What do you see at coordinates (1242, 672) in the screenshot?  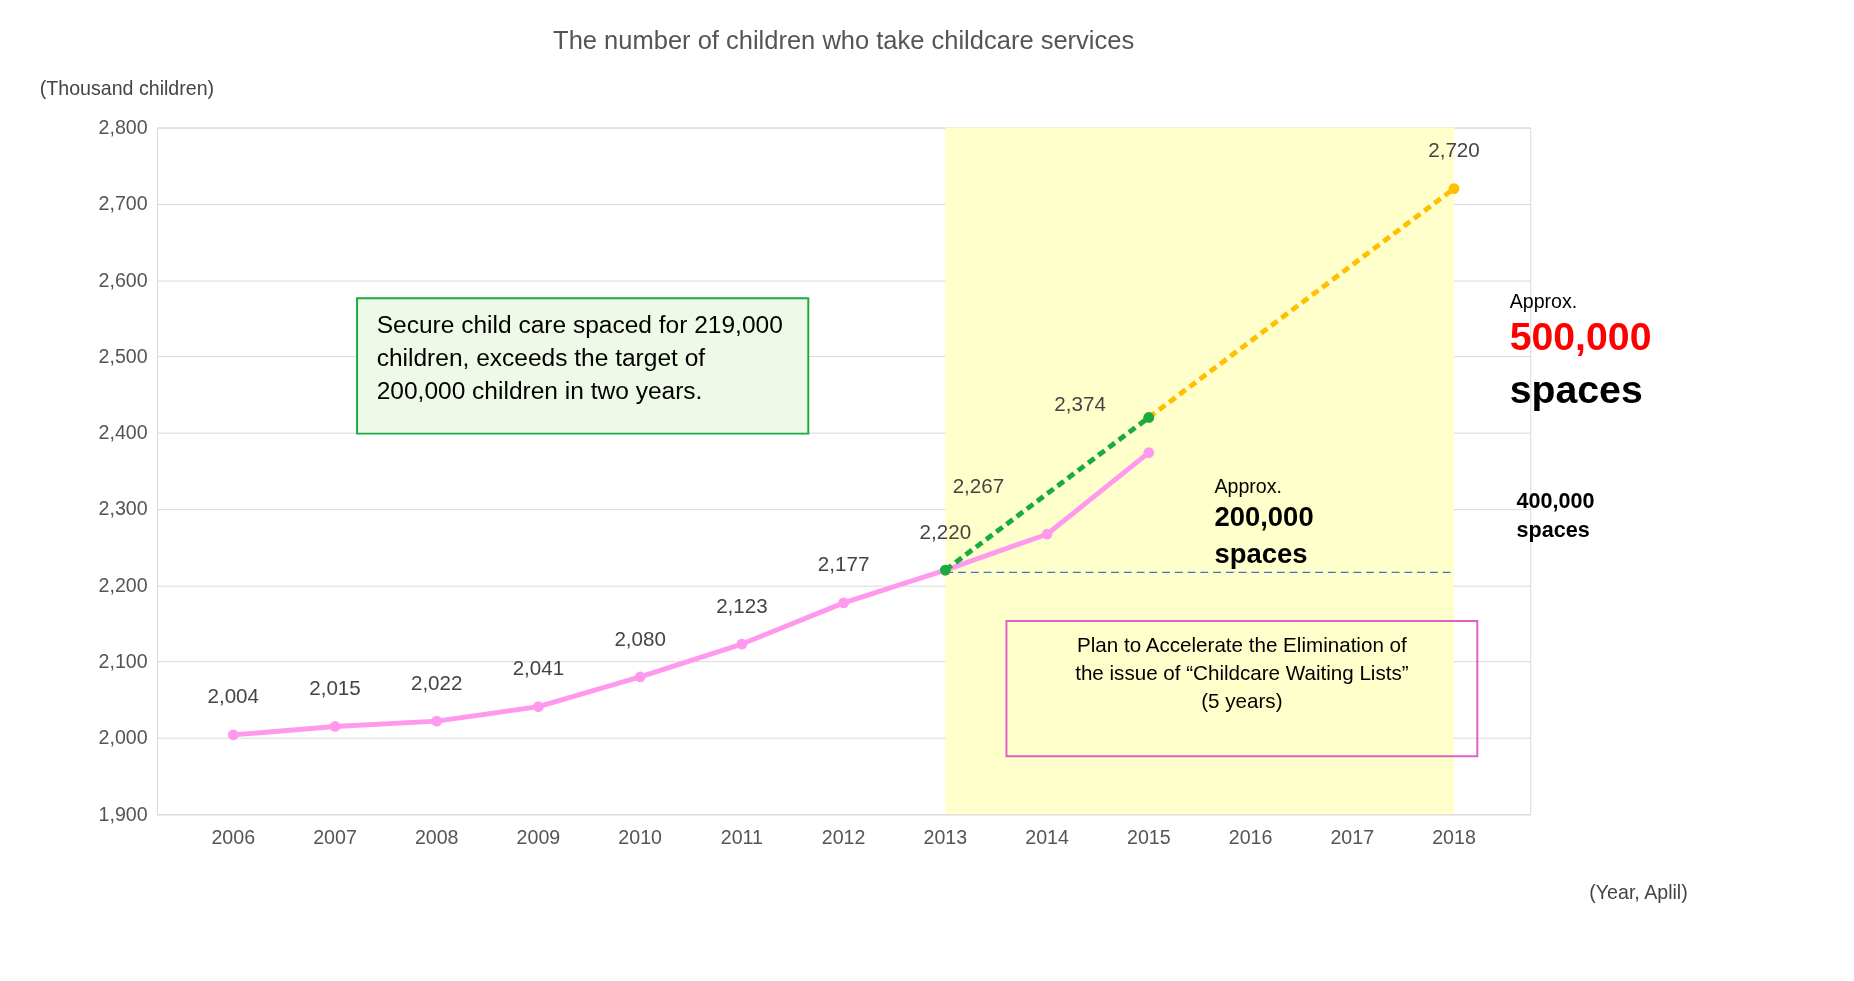 I see `annotation: Plan to Accelerate the Elimination of the issue of “Childcare Waiting Lists” (5 years)` at bounding box center [1242, 672].